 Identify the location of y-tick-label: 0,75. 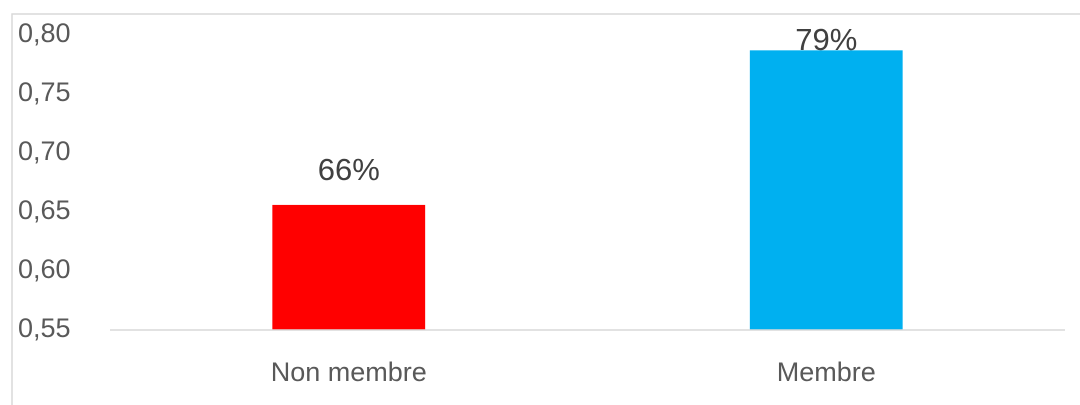
(44, 92).